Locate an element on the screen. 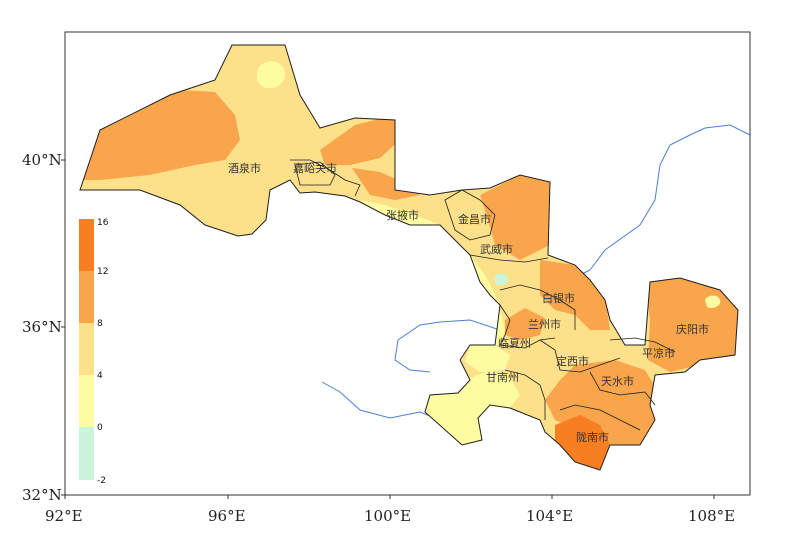  x-tick-label-92: 92°E is located at coordinates (64, 516).